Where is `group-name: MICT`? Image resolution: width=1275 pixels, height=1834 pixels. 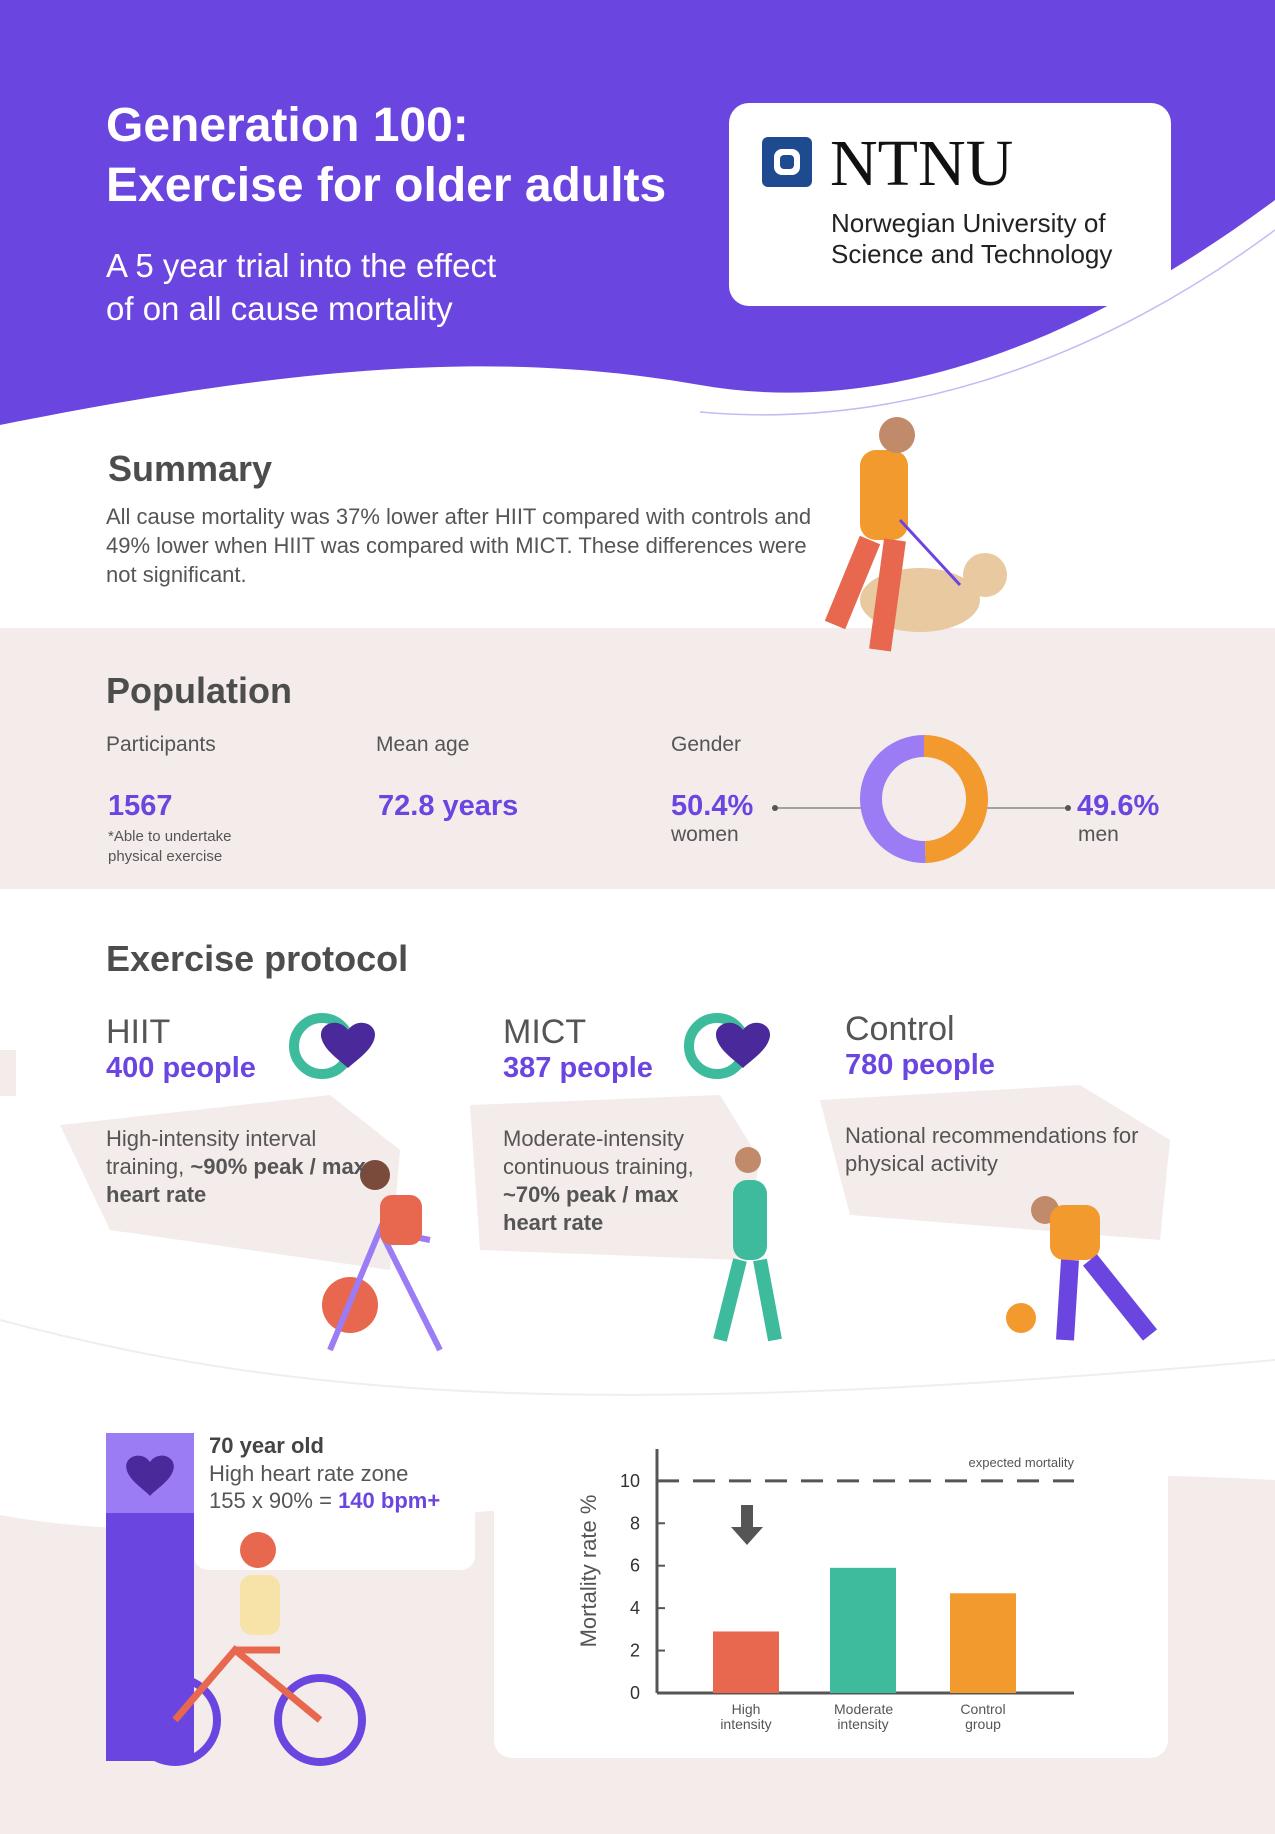
group-name: MICT is located at coordinates (545, 1032).